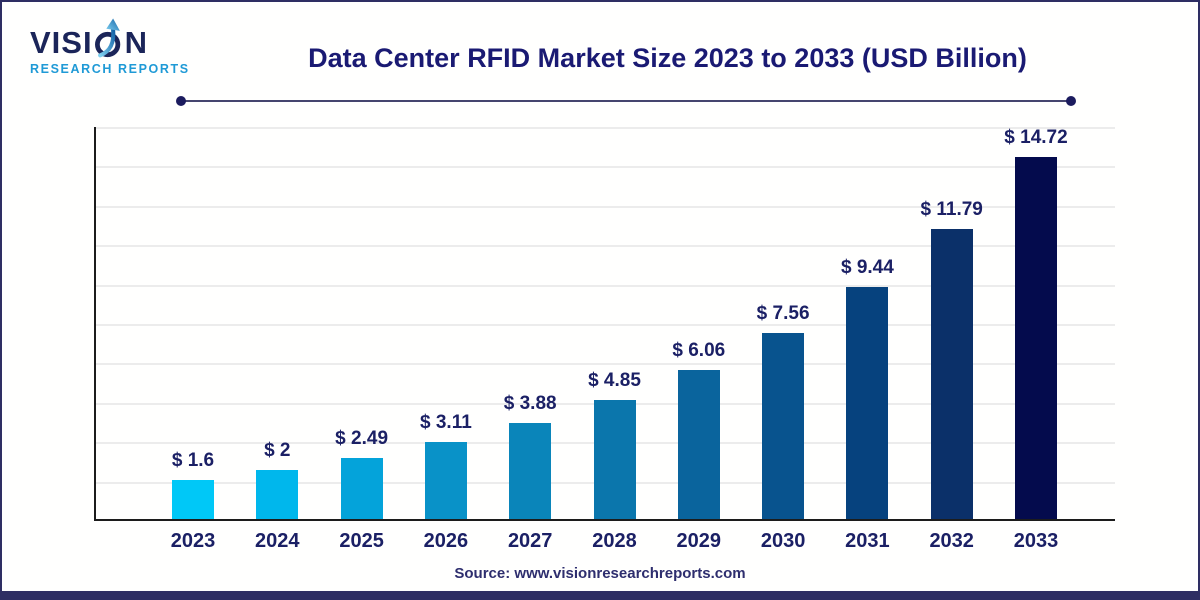 The width and height of the screenshot is (1200, 600). What do you see at coordinates (600, 573) in the screenshot?
I see `source-line: Source: www.visionresearchreports.com` at bounding box center [600, 573].